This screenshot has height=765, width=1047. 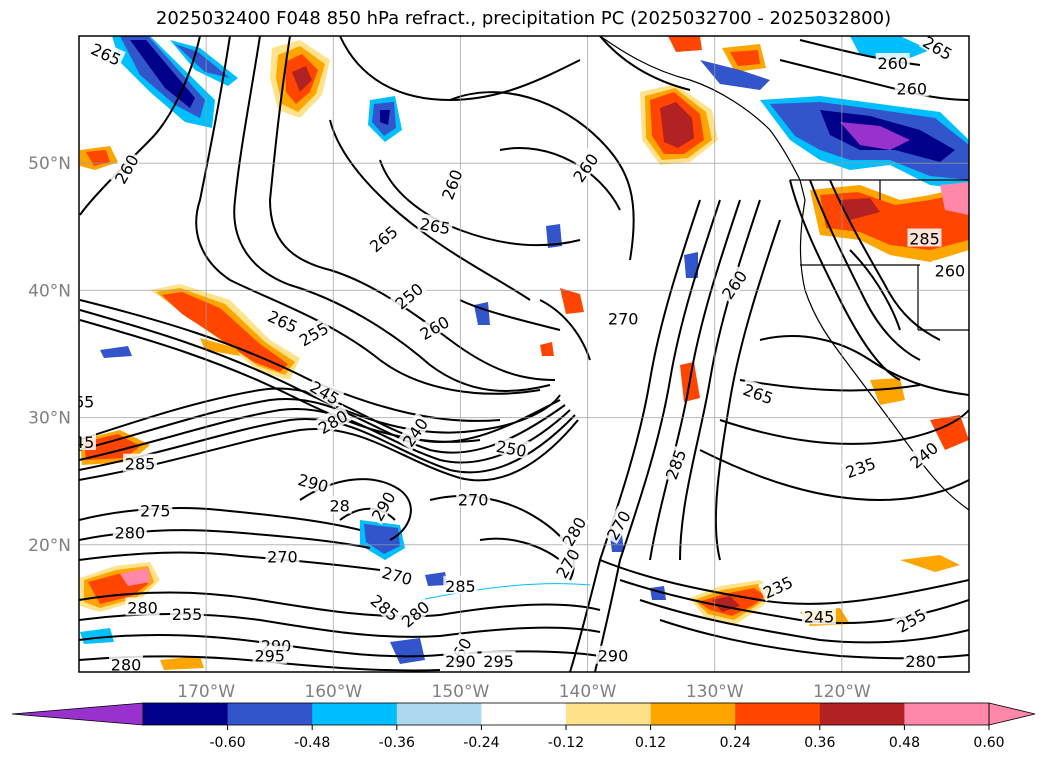 What do you see at coordinates (904, 743) in the screenshot?
I see `colorbar-tick-label: 0.48` at bounding box center [904, 743].